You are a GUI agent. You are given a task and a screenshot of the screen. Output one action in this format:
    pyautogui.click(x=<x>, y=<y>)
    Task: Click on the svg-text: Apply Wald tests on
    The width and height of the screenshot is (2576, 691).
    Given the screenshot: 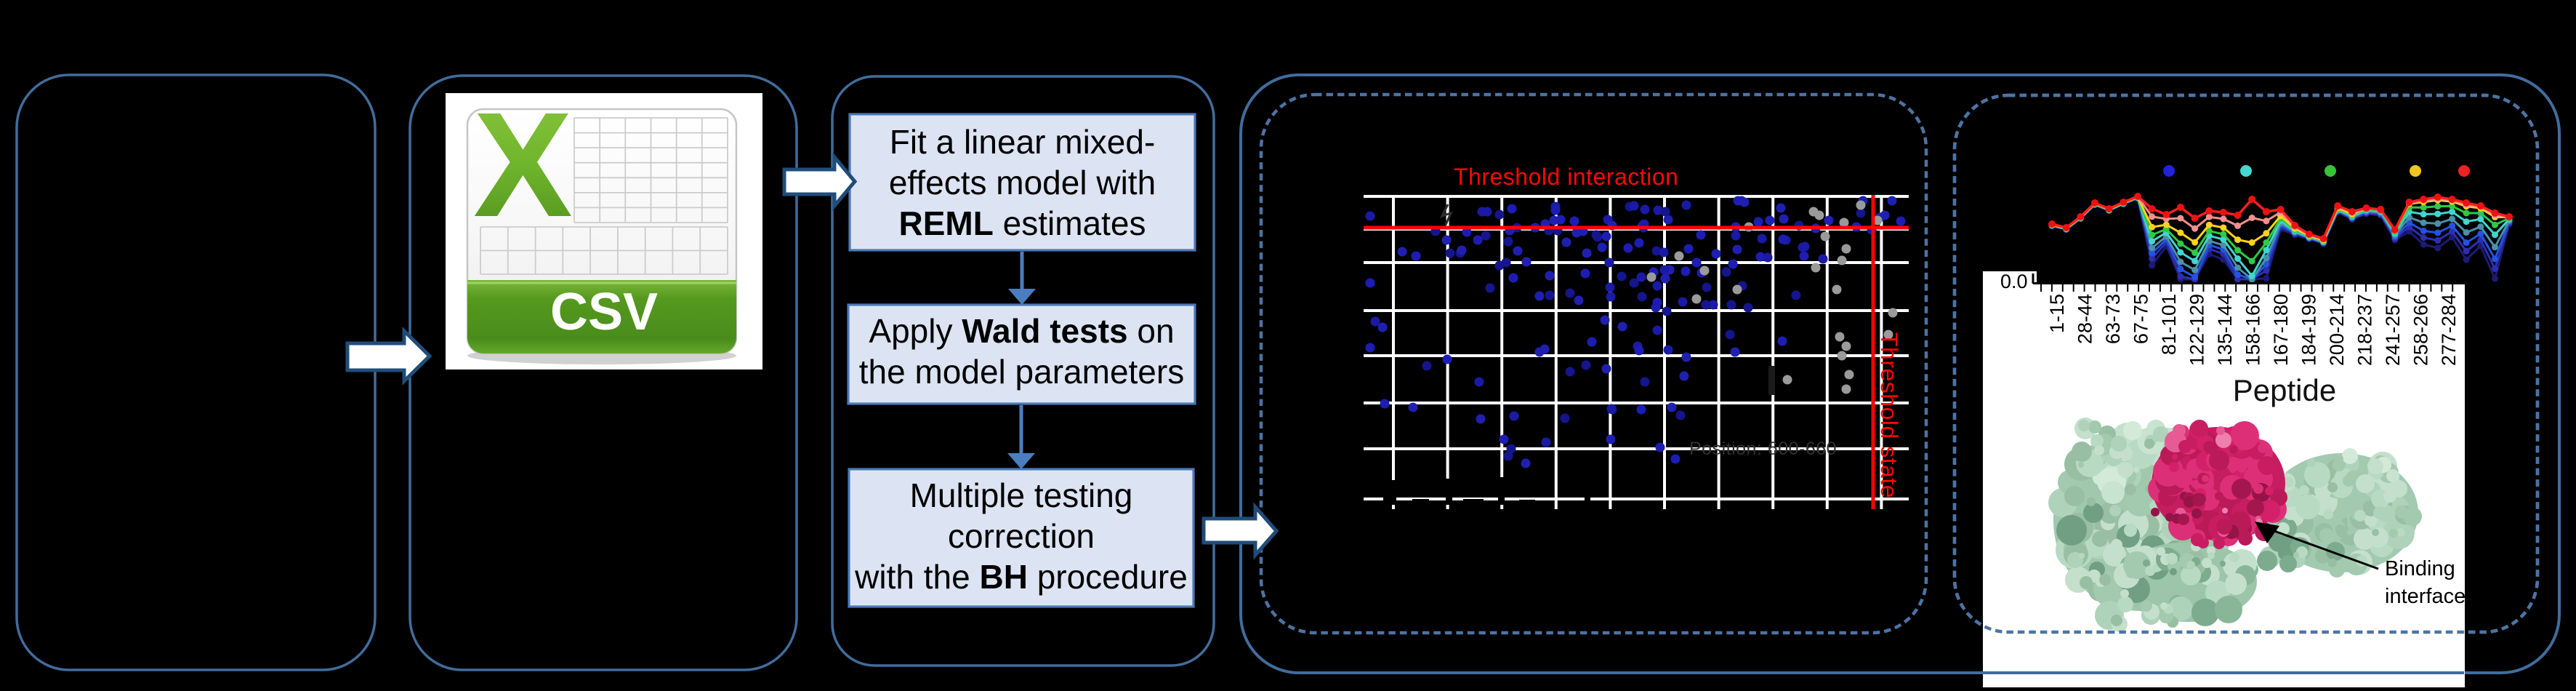 What is the action you would take?
    pyautogui.click(x=1021, y=331)
    